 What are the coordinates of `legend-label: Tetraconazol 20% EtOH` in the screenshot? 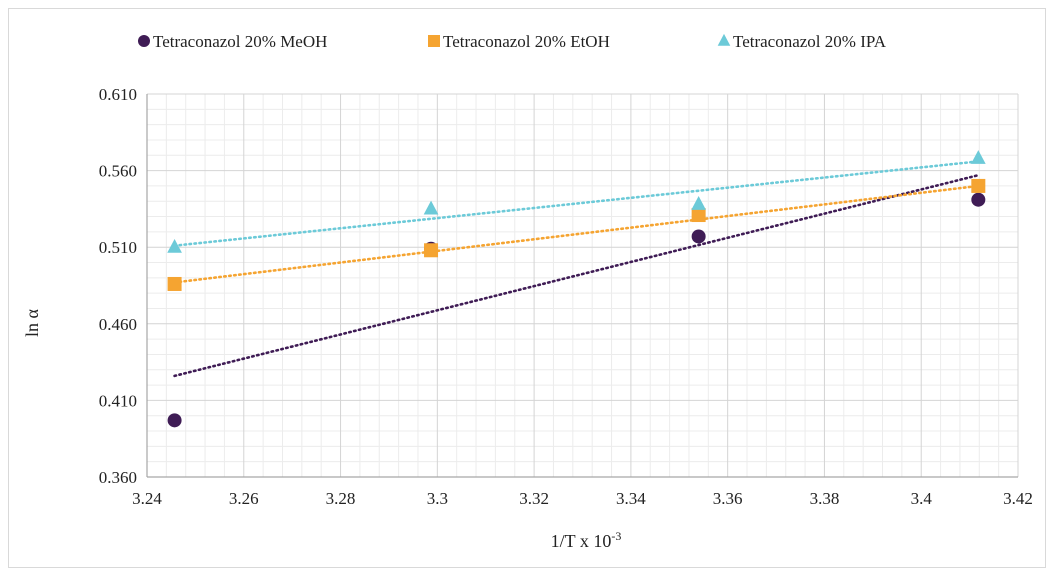 It's located at (526, 41).